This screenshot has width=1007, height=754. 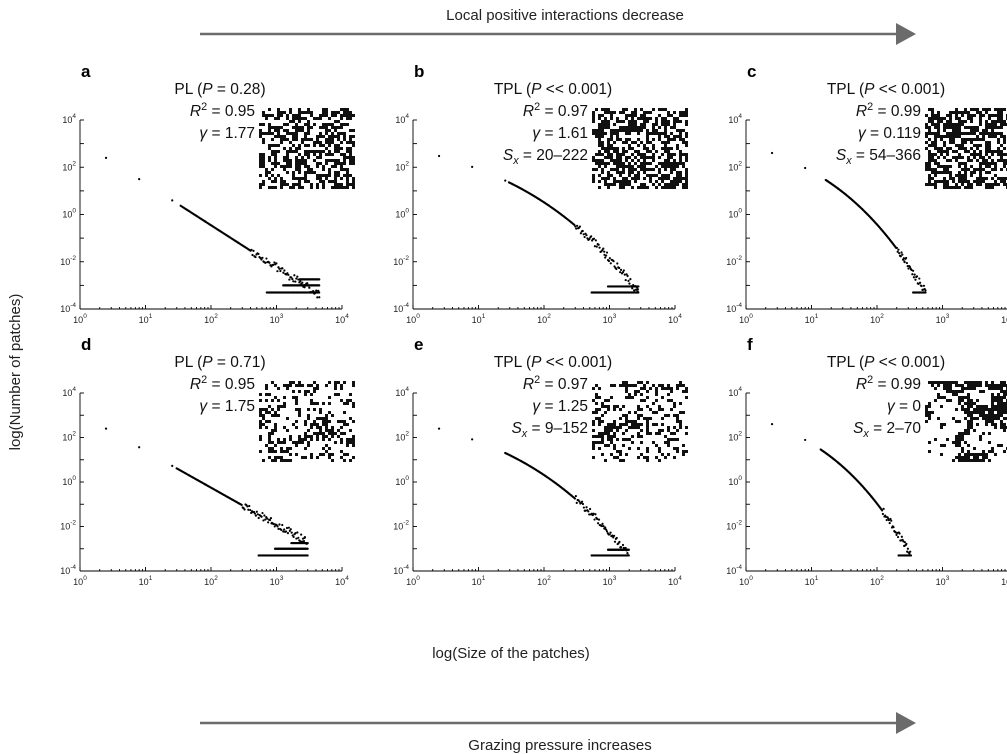 I want to click on x-tick-label: 10², so click(x=211, y=581).